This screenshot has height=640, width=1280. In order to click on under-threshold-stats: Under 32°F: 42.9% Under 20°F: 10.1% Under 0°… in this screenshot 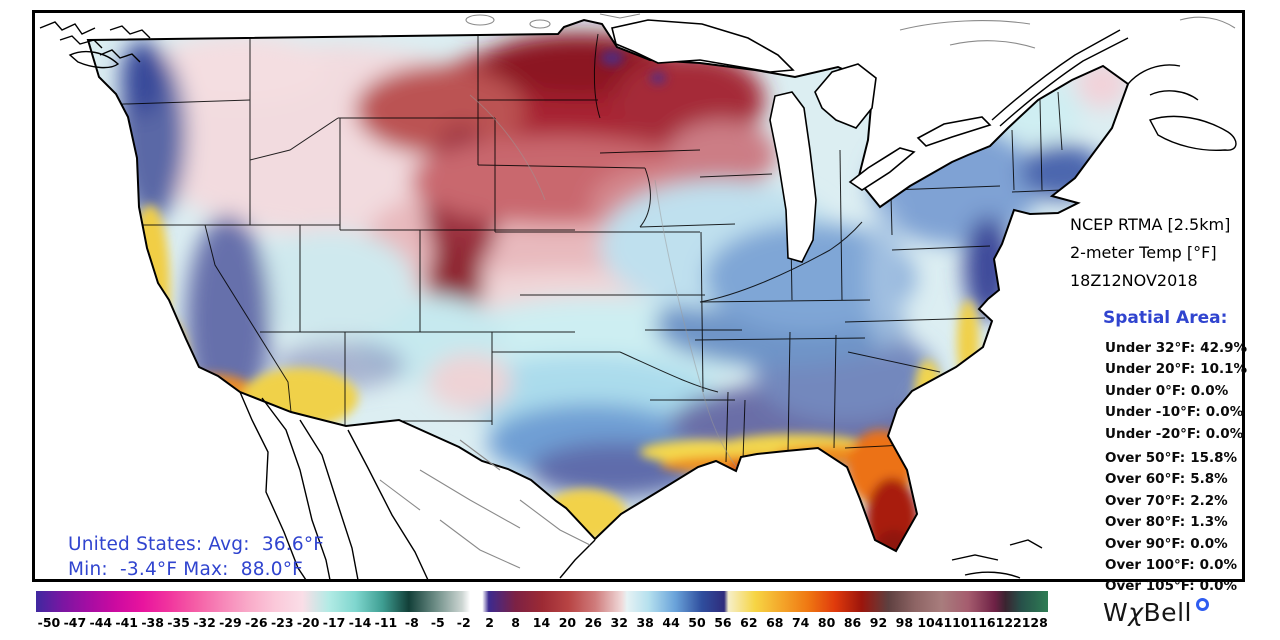, I will do `click(1185, 393)`.